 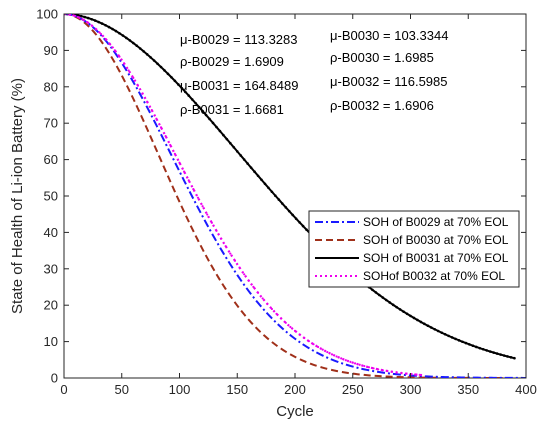 I want to click on legend-label: SOHof B0032 at 70% EOL, so click(x=434, y=276).